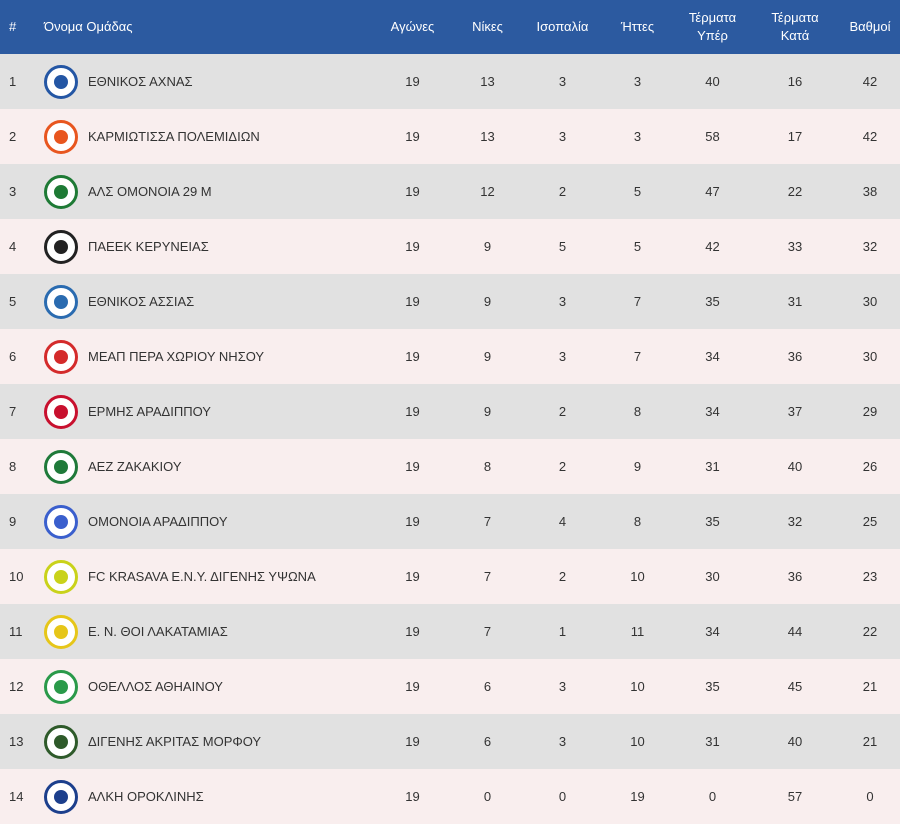  Describe the element at coordinates (712, 411) in the screenshot. I see `goals-for-cell: 34` at that location.